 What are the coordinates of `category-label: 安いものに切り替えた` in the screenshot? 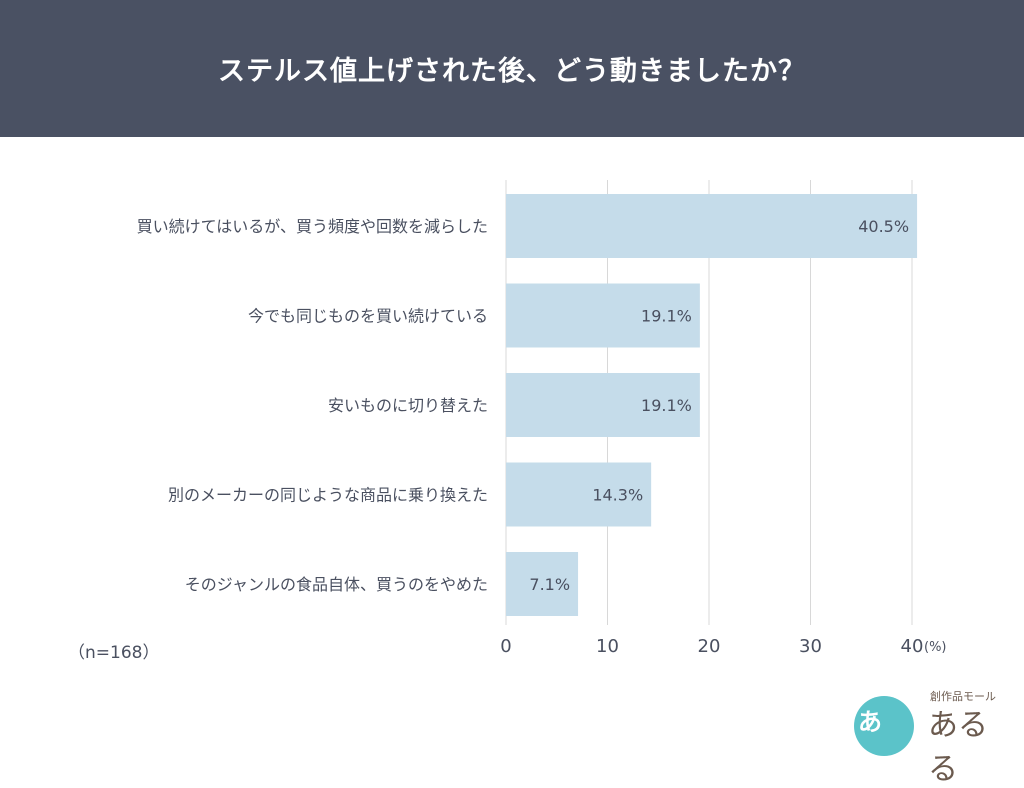 It's located at (408, 405).